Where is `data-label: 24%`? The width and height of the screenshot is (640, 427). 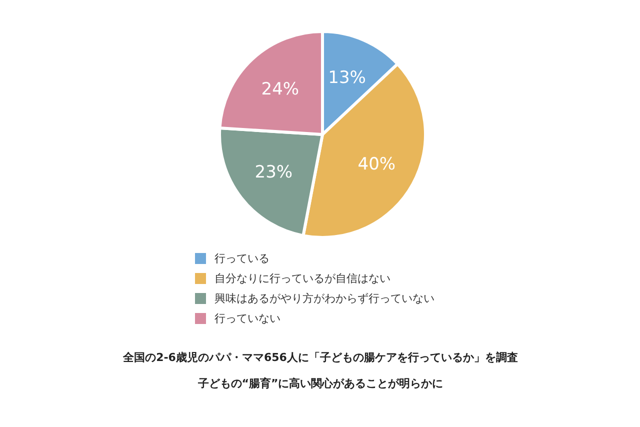 data-label: 24% is located at coordinates (280, 89).